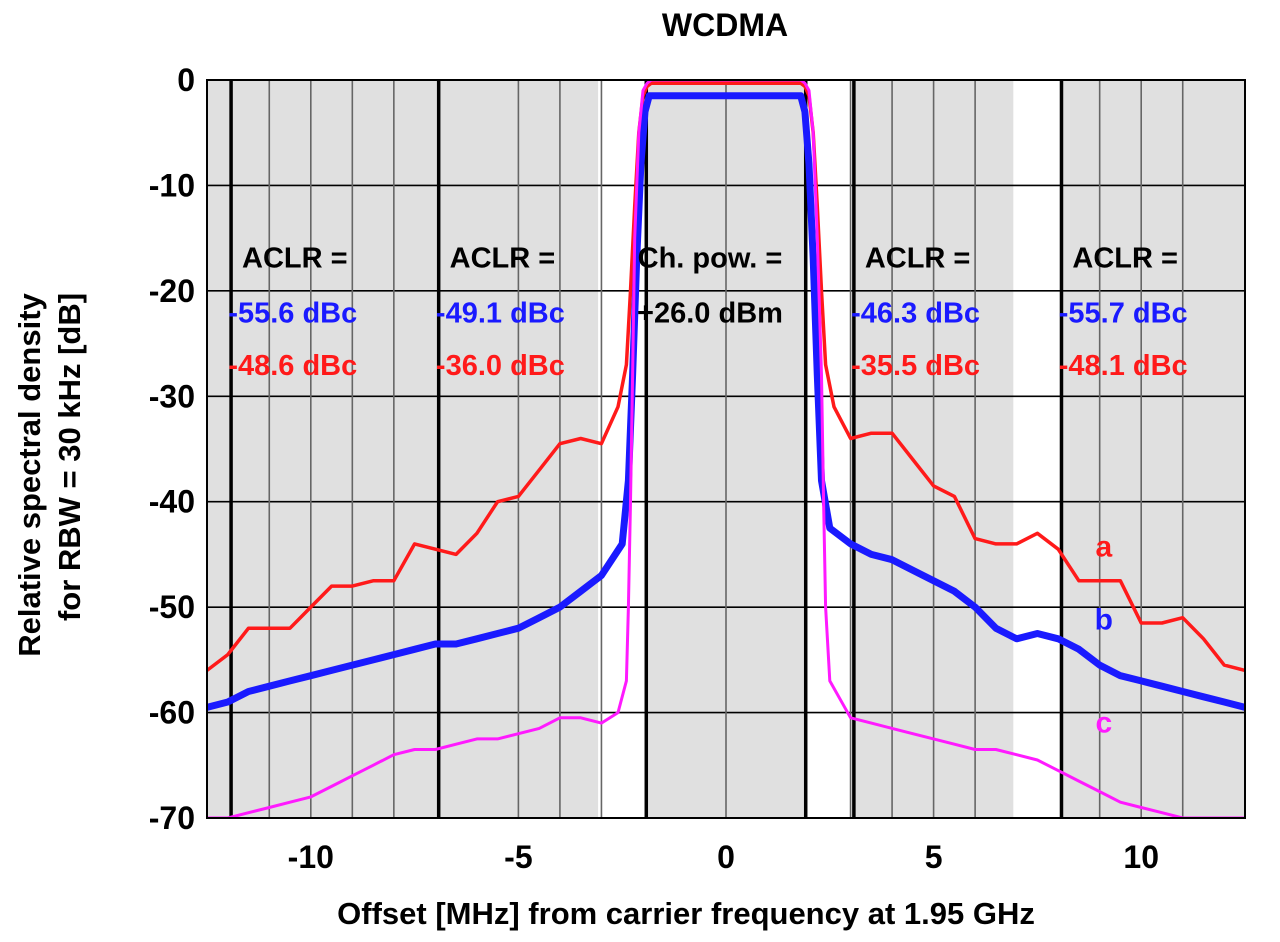 The height and width of the screenshot is (942, 1280). What do you see at coordinates (918, 259) in the screenshot?
I see `annotation-header-3: ACLR =` at bounding box center [918, 259].